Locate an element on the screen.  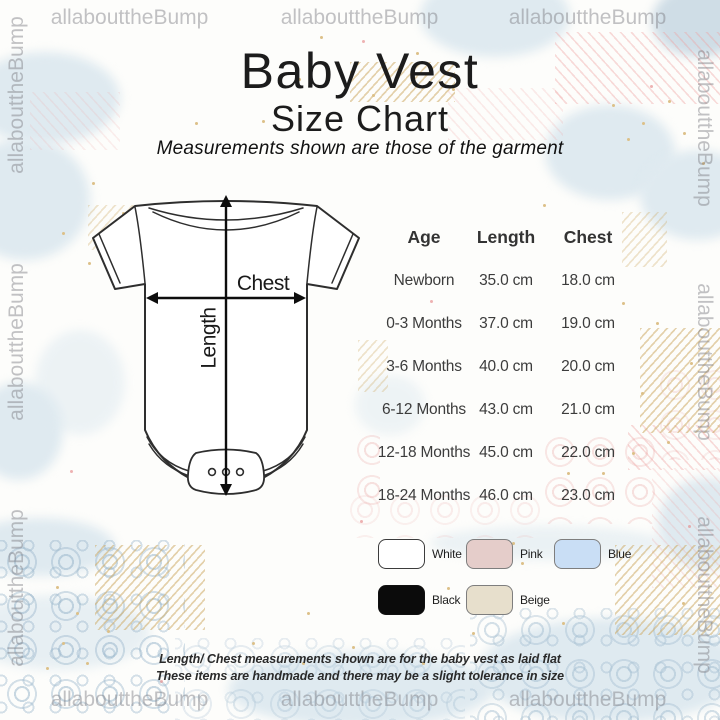
blue-color-chip is located at coordinates (577, 553).